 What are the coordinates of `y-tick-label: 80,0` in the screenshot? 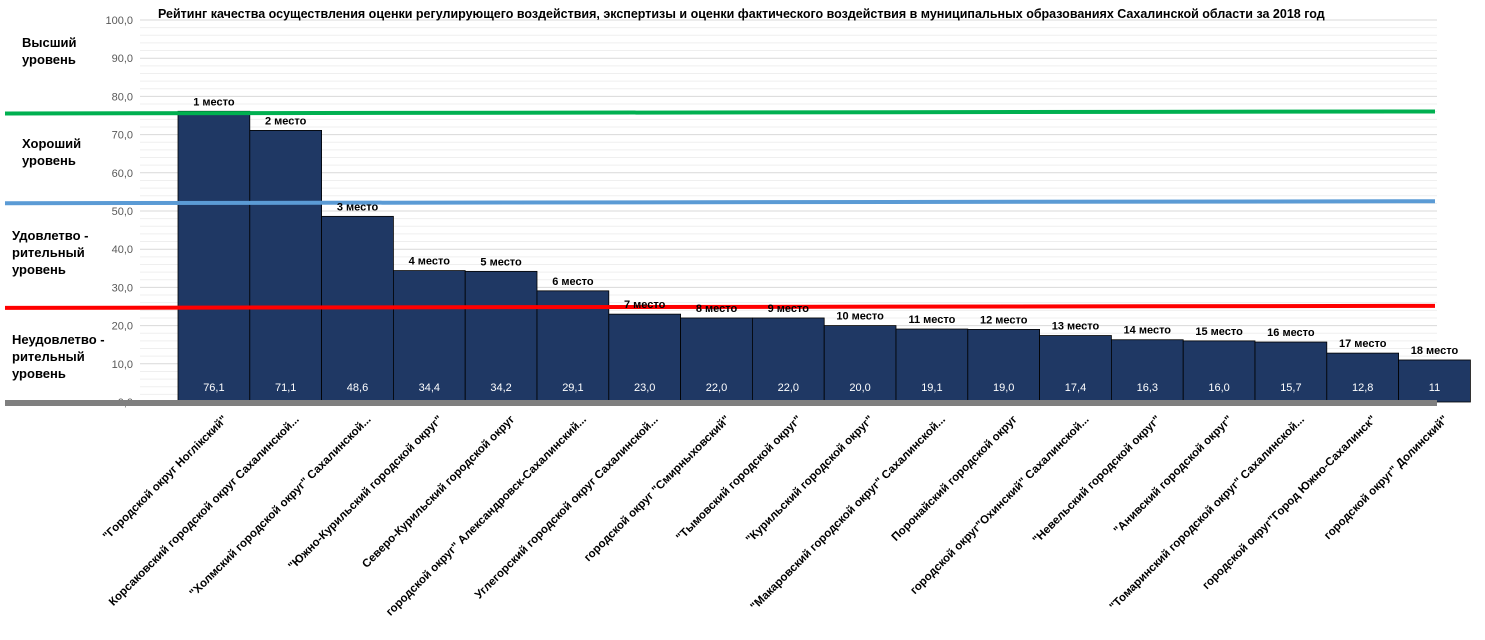 It's located at (122, 97).